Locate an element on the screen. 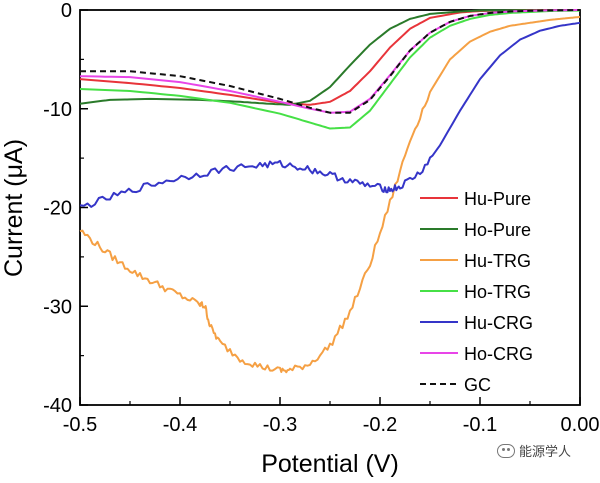  legend-label-hu-pure: Hu-Pure is located at coordinates (497, 199).